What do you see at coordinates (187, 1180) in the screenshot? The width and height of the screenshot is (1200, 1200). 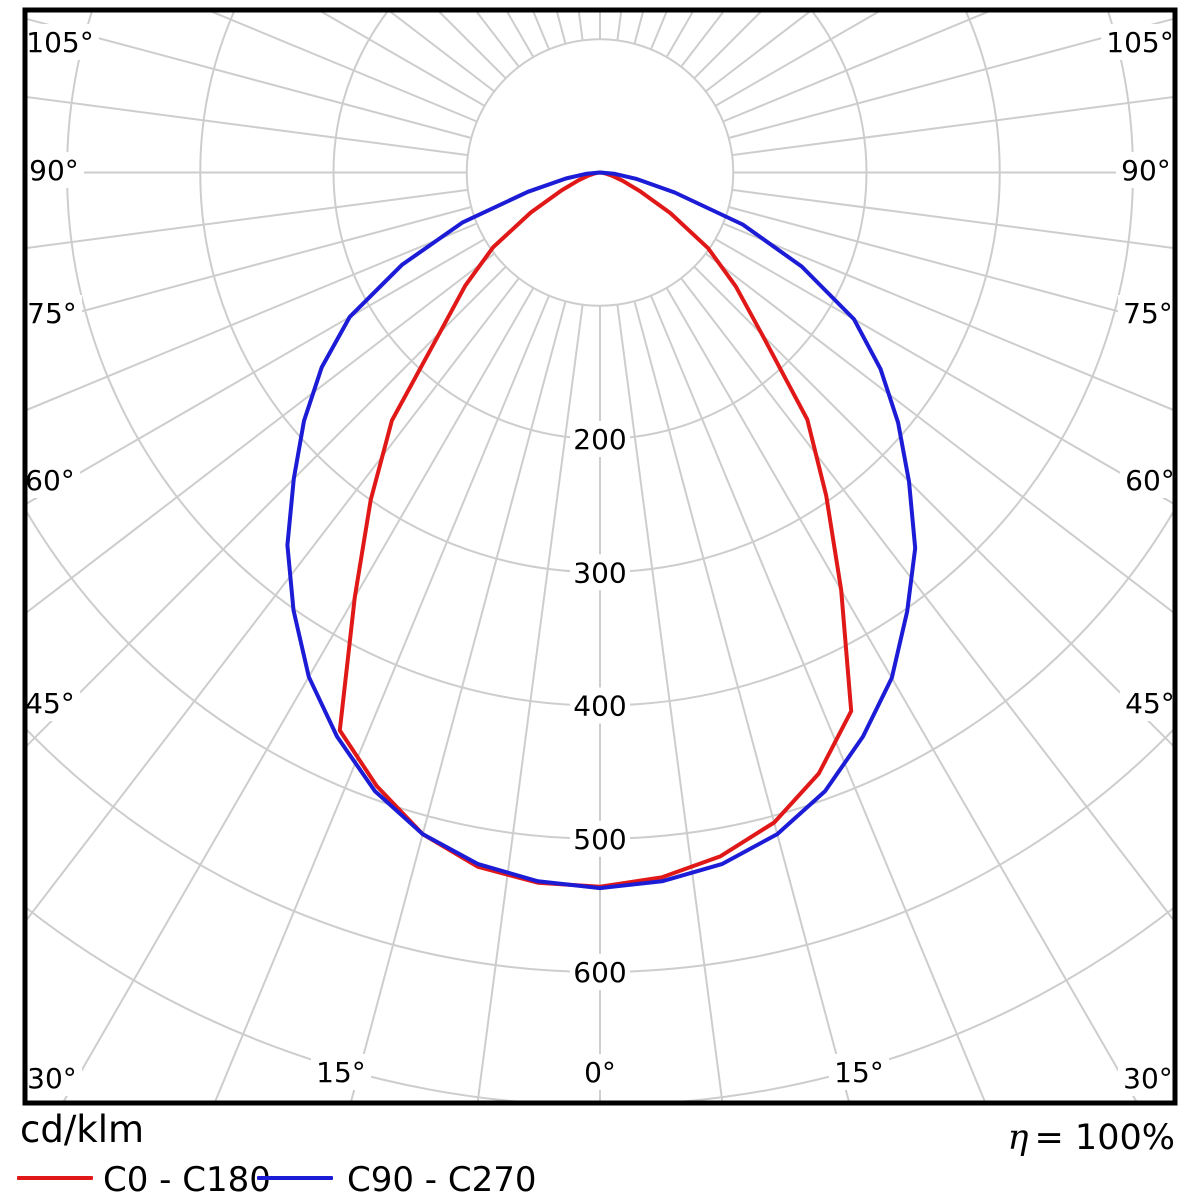 I see `legend-label-c0-c180: C0 - C180` at bounding box center [187, 1180].